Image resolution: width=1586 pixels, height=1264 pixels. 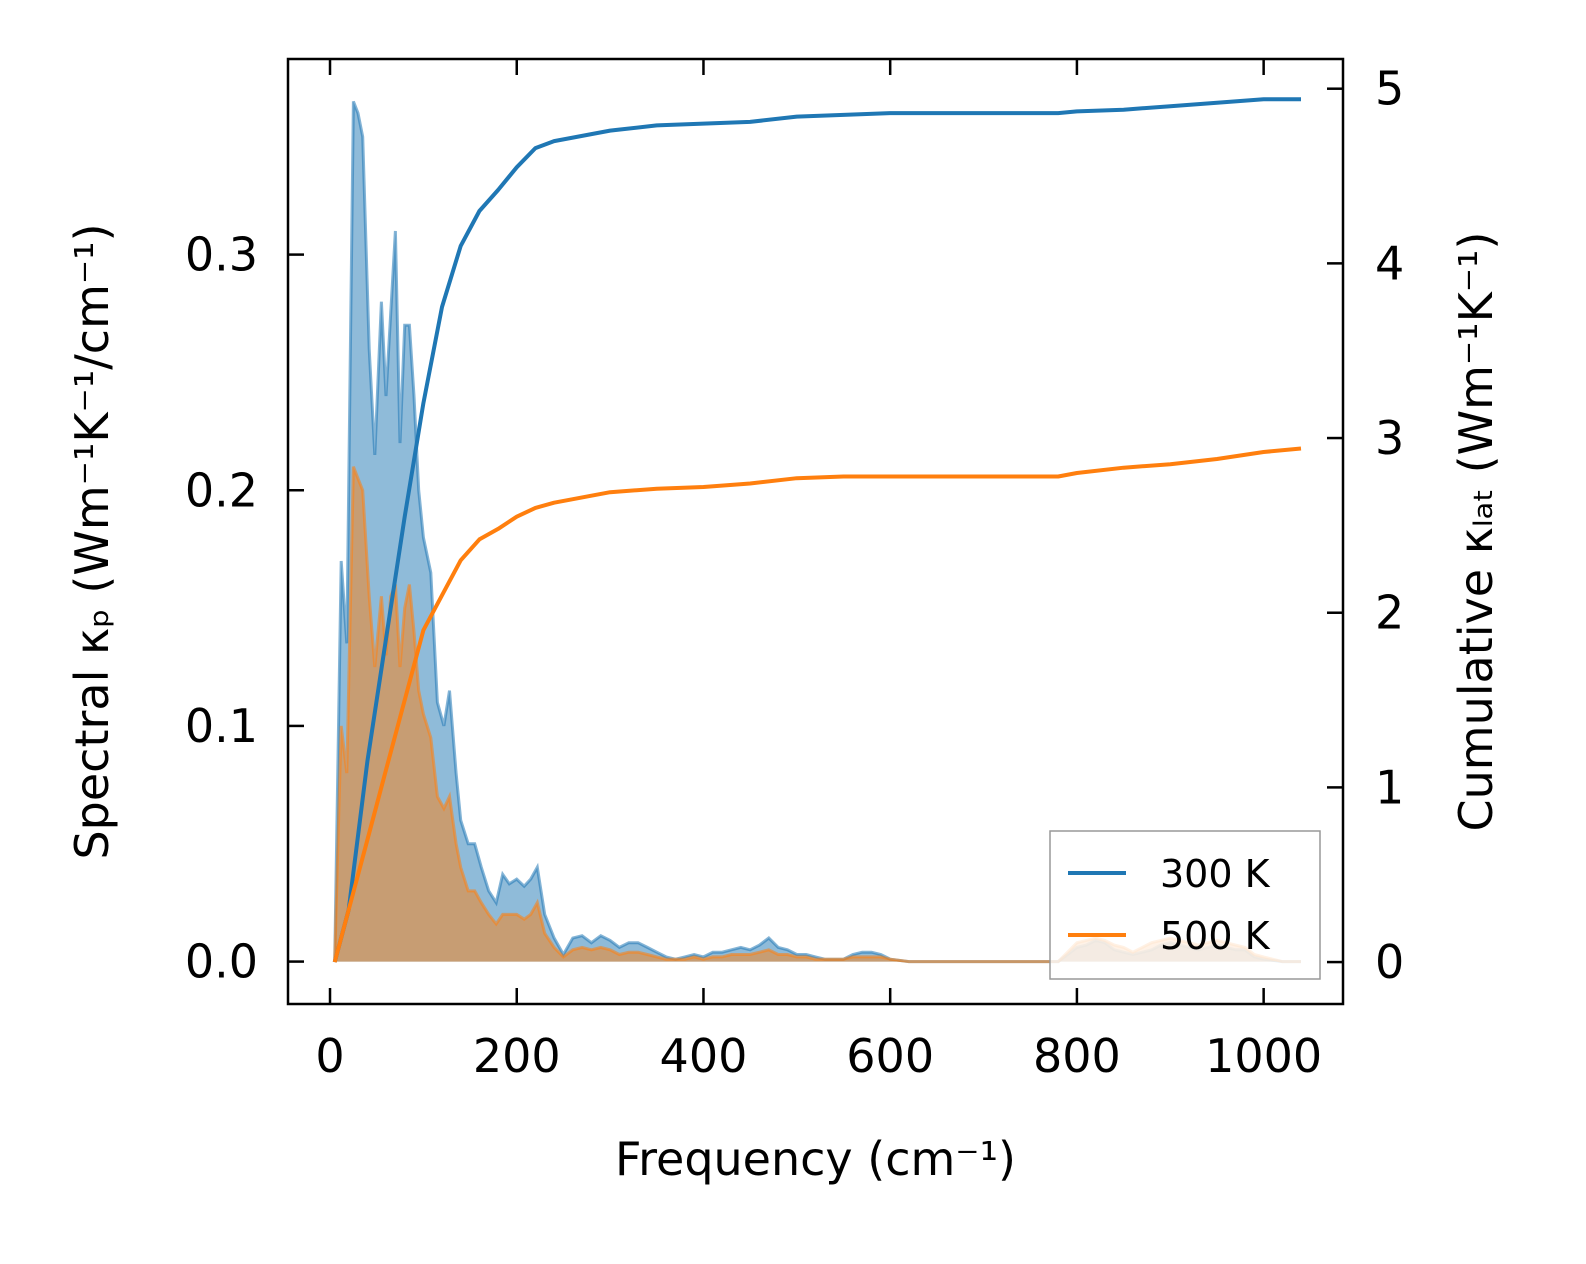 What do you see at coordinates (1077, 1056) in the screenshot?
I see `x-tick-label: 800` at bounding box center [1077, 1056].